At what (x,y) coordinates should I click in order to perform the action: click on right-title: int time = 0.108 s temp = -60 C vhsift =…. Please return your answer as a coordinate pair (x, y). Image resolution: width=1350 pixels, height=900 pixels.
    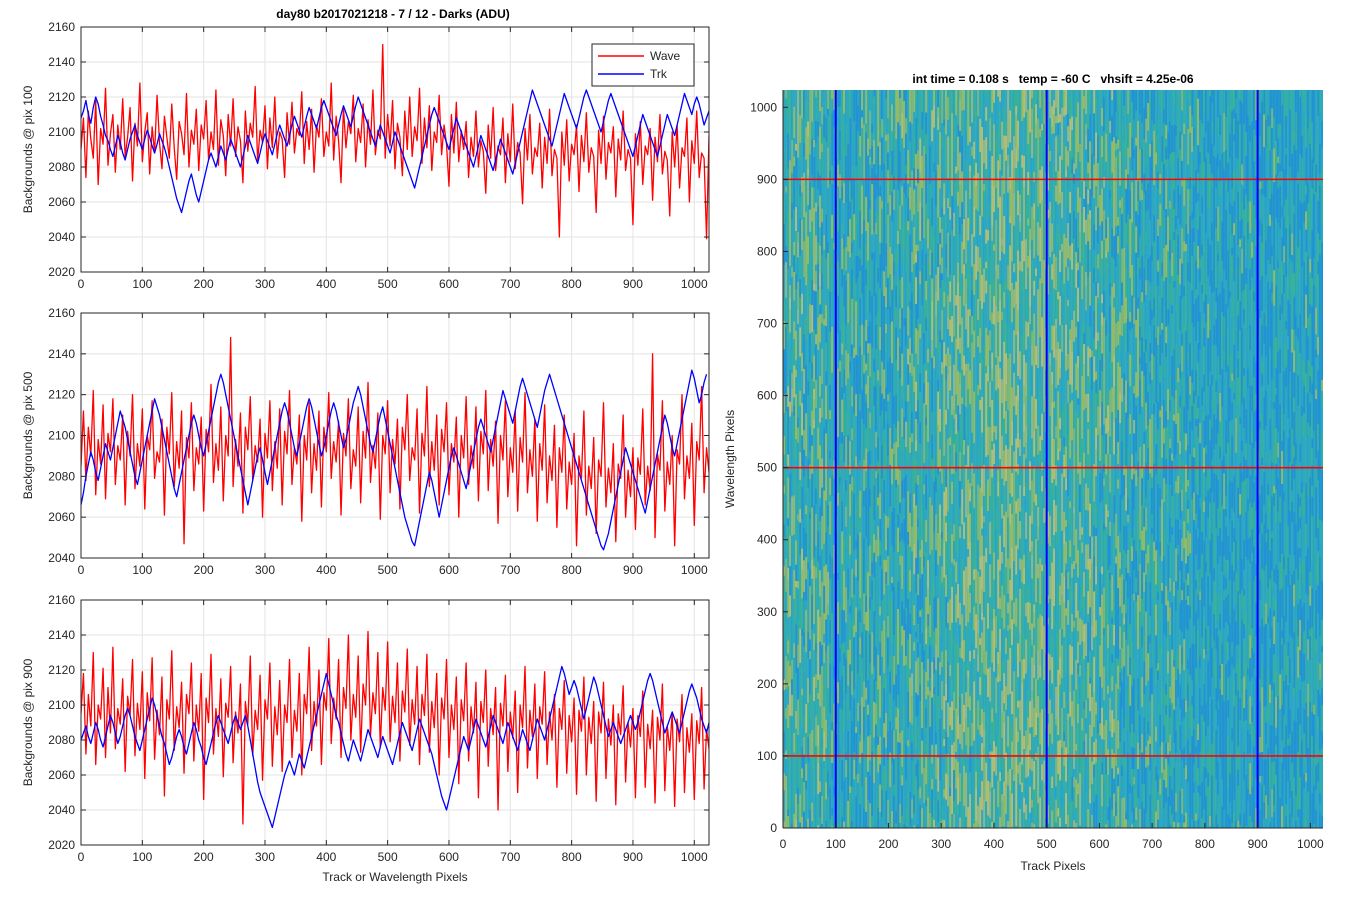
    Looking at the image, I should click on (1052, 79).